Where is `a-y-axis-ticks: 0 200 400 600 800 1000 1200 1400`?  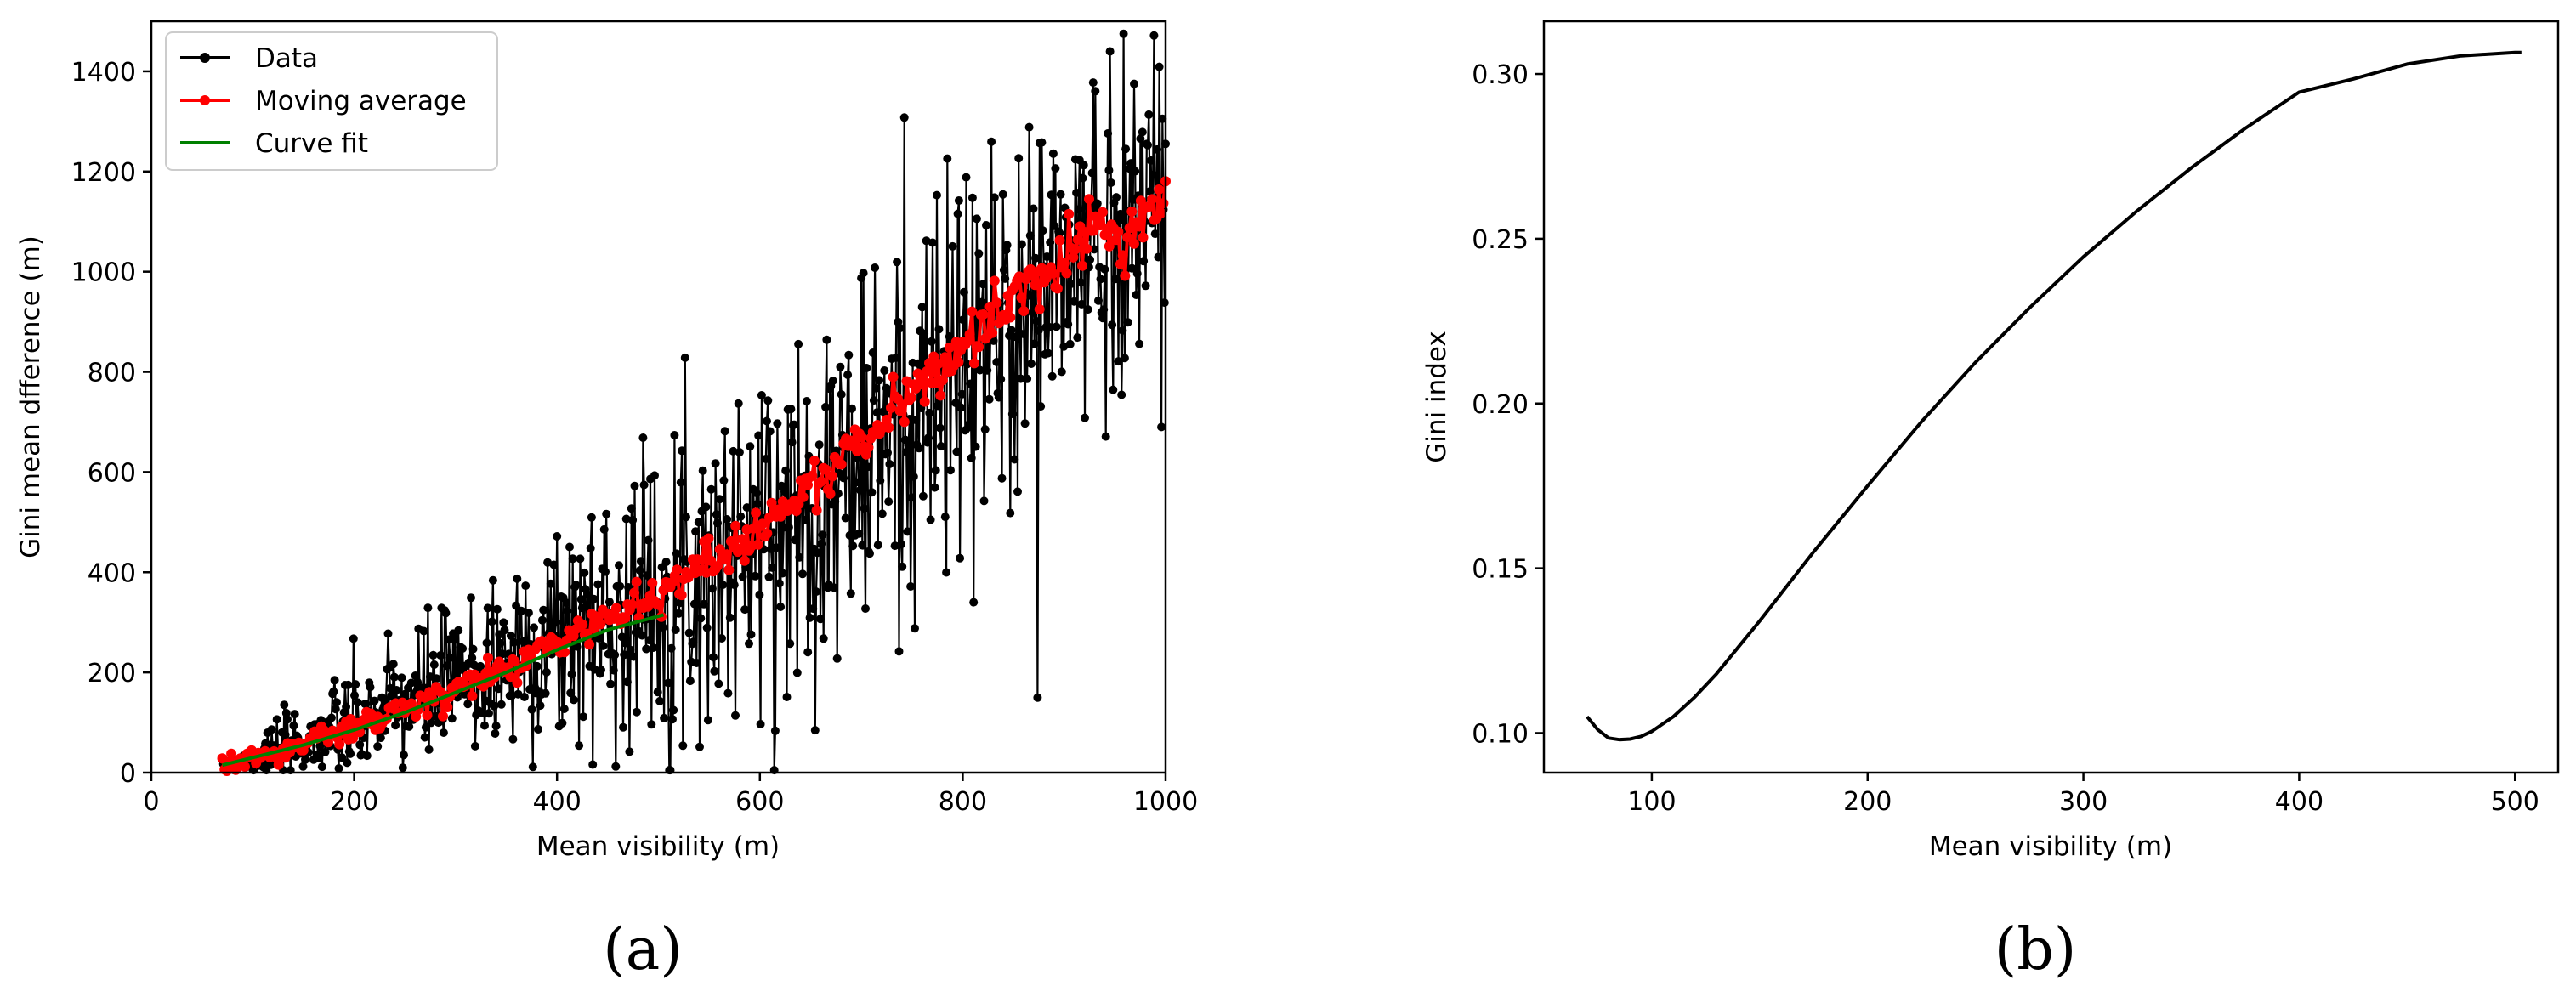 a-y-axis-ticks: 0 200 400 600 800 1000 1200 1400 is located at coordinates (111, 424).